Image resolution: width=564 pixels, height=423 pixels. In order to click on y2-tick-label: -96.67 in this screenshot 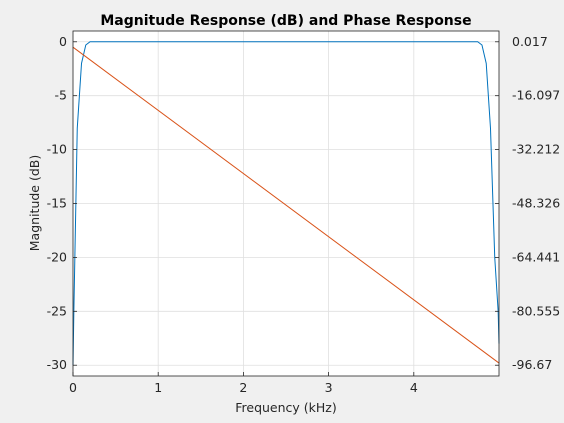, I will do `click(532, 364)`.